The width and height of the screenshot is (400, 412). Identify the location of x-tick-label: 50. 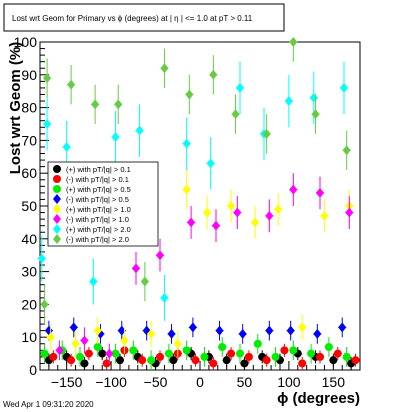
(245, 382).